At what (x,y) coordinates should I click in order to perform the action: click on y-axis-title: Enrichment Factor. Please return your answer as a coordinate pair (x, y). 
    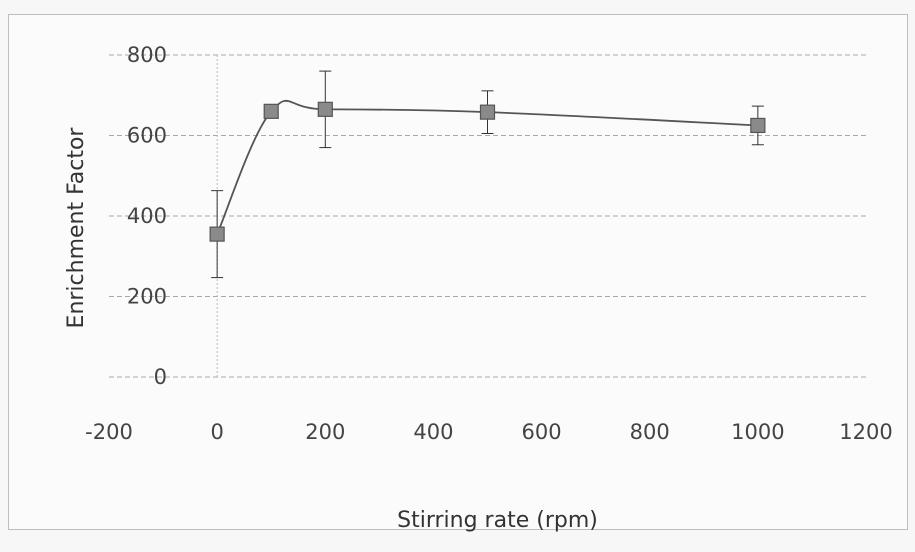
    Looking at the image, I should click on (76, 228).